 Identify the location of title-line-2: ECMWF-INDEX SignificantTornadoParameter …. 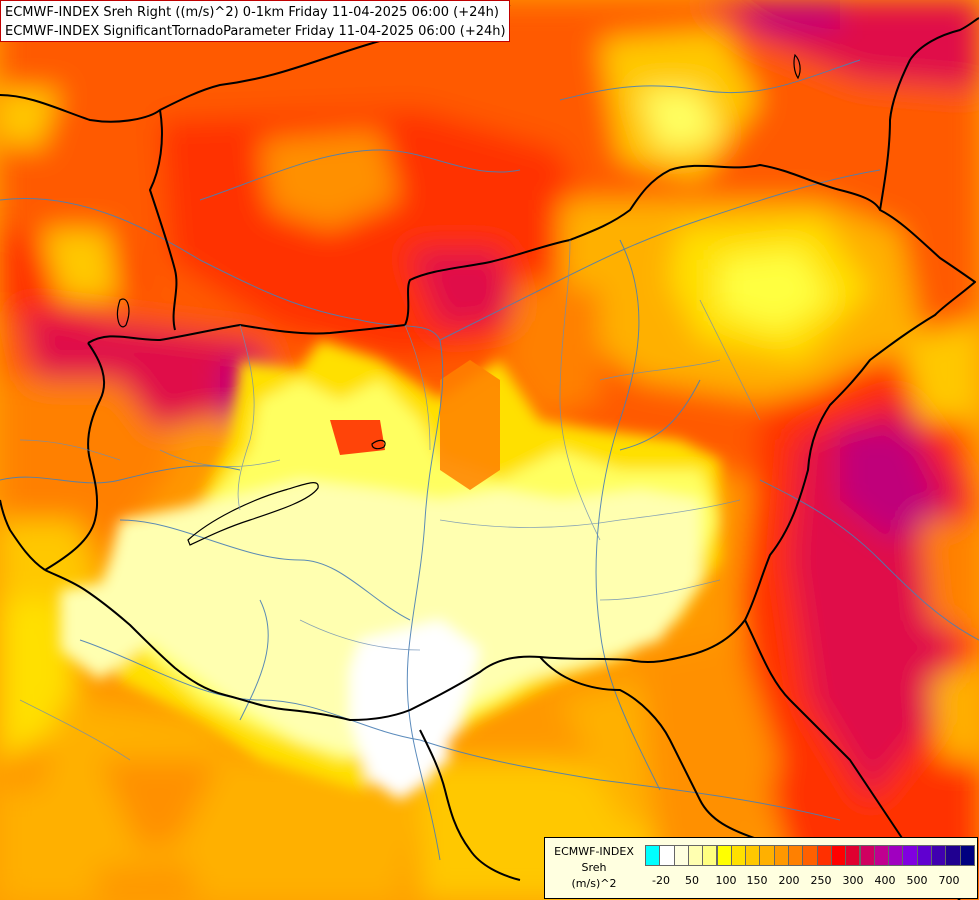
(255, 31).